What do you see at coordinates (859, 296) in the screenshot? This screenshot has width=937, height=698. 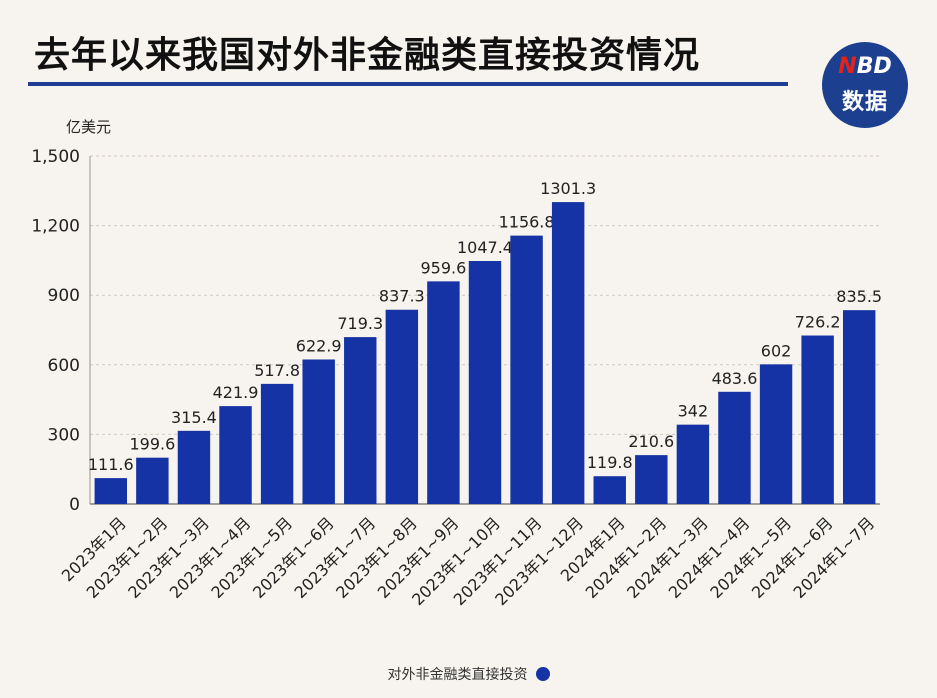 I see `data-label: 835.5` at bounding box center [859, 296].